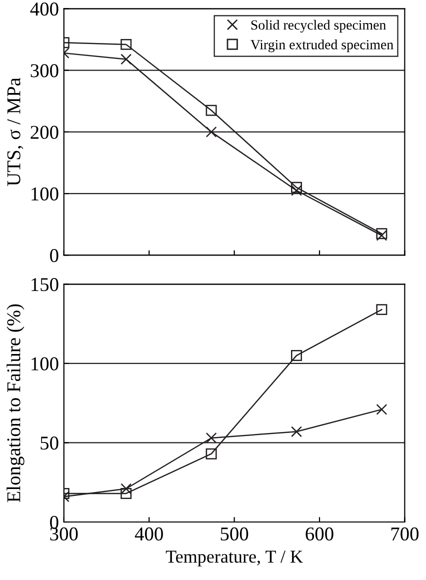 The width and height of the screenshot is (426, 580). Describe the element at coordinates (148, 534) in the screenshot. I see `x-tick-label: 400` at that location.